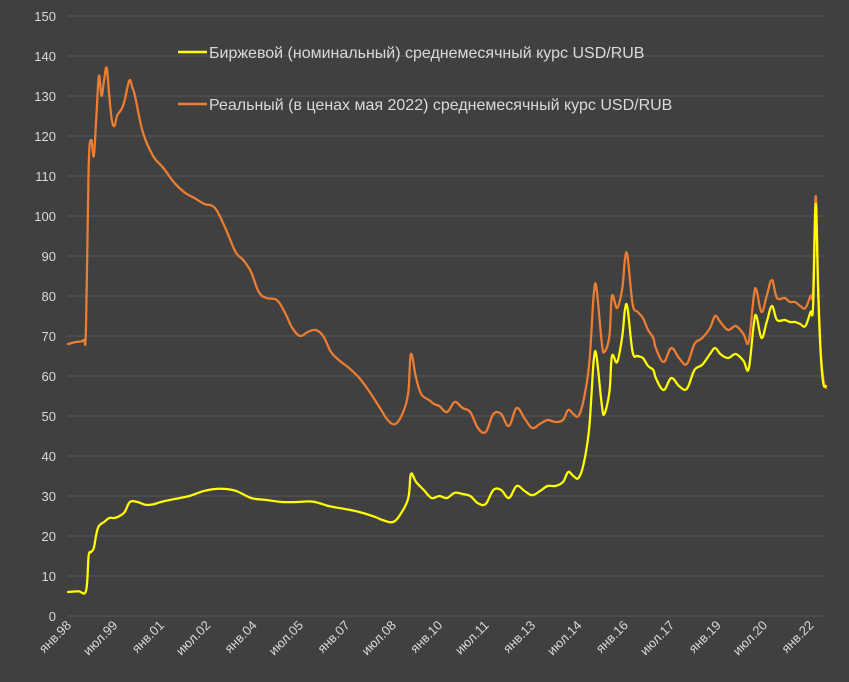  I want to click on x-tick-label: янв.22, so click(797, 637).